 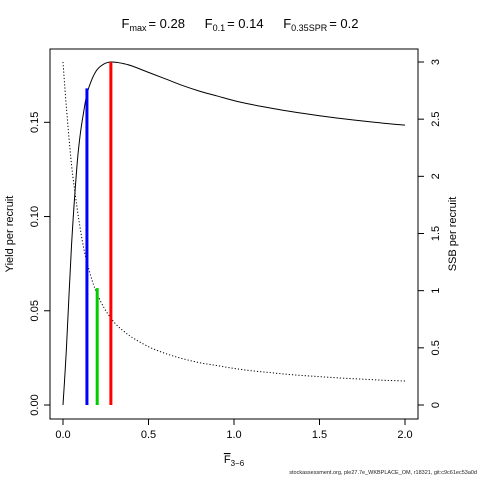 What do you see at coordinates (436, 176) in the screenshot?
I see `y2-tick-label: 2` at bounding box center [436, 176].